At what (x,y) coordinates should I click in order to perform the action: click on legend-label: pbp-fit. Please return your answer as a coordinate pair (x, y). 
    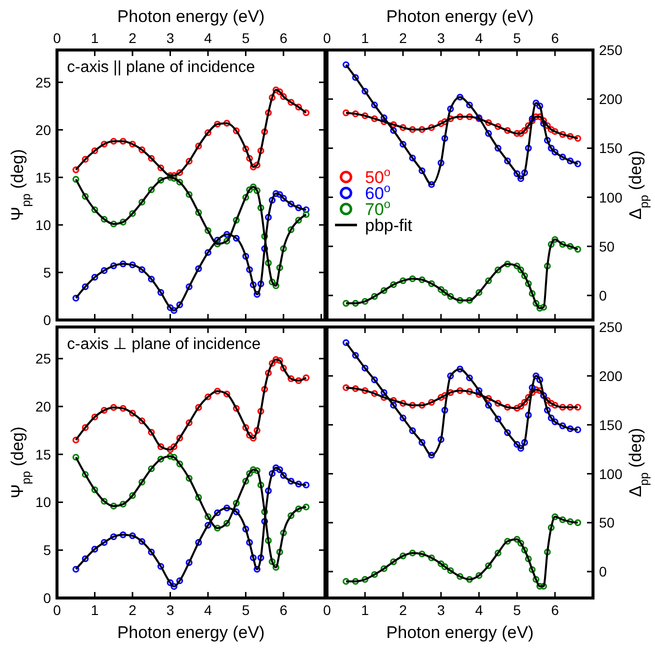
    Looking at the image, I should click on (389, 225).